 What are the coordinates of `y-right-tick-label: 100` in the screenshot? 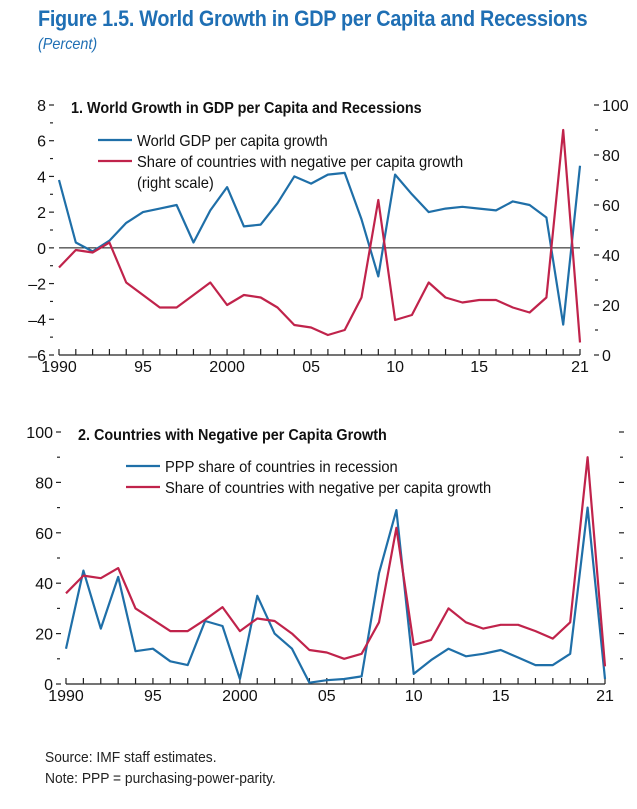 It's located at (615, 106).